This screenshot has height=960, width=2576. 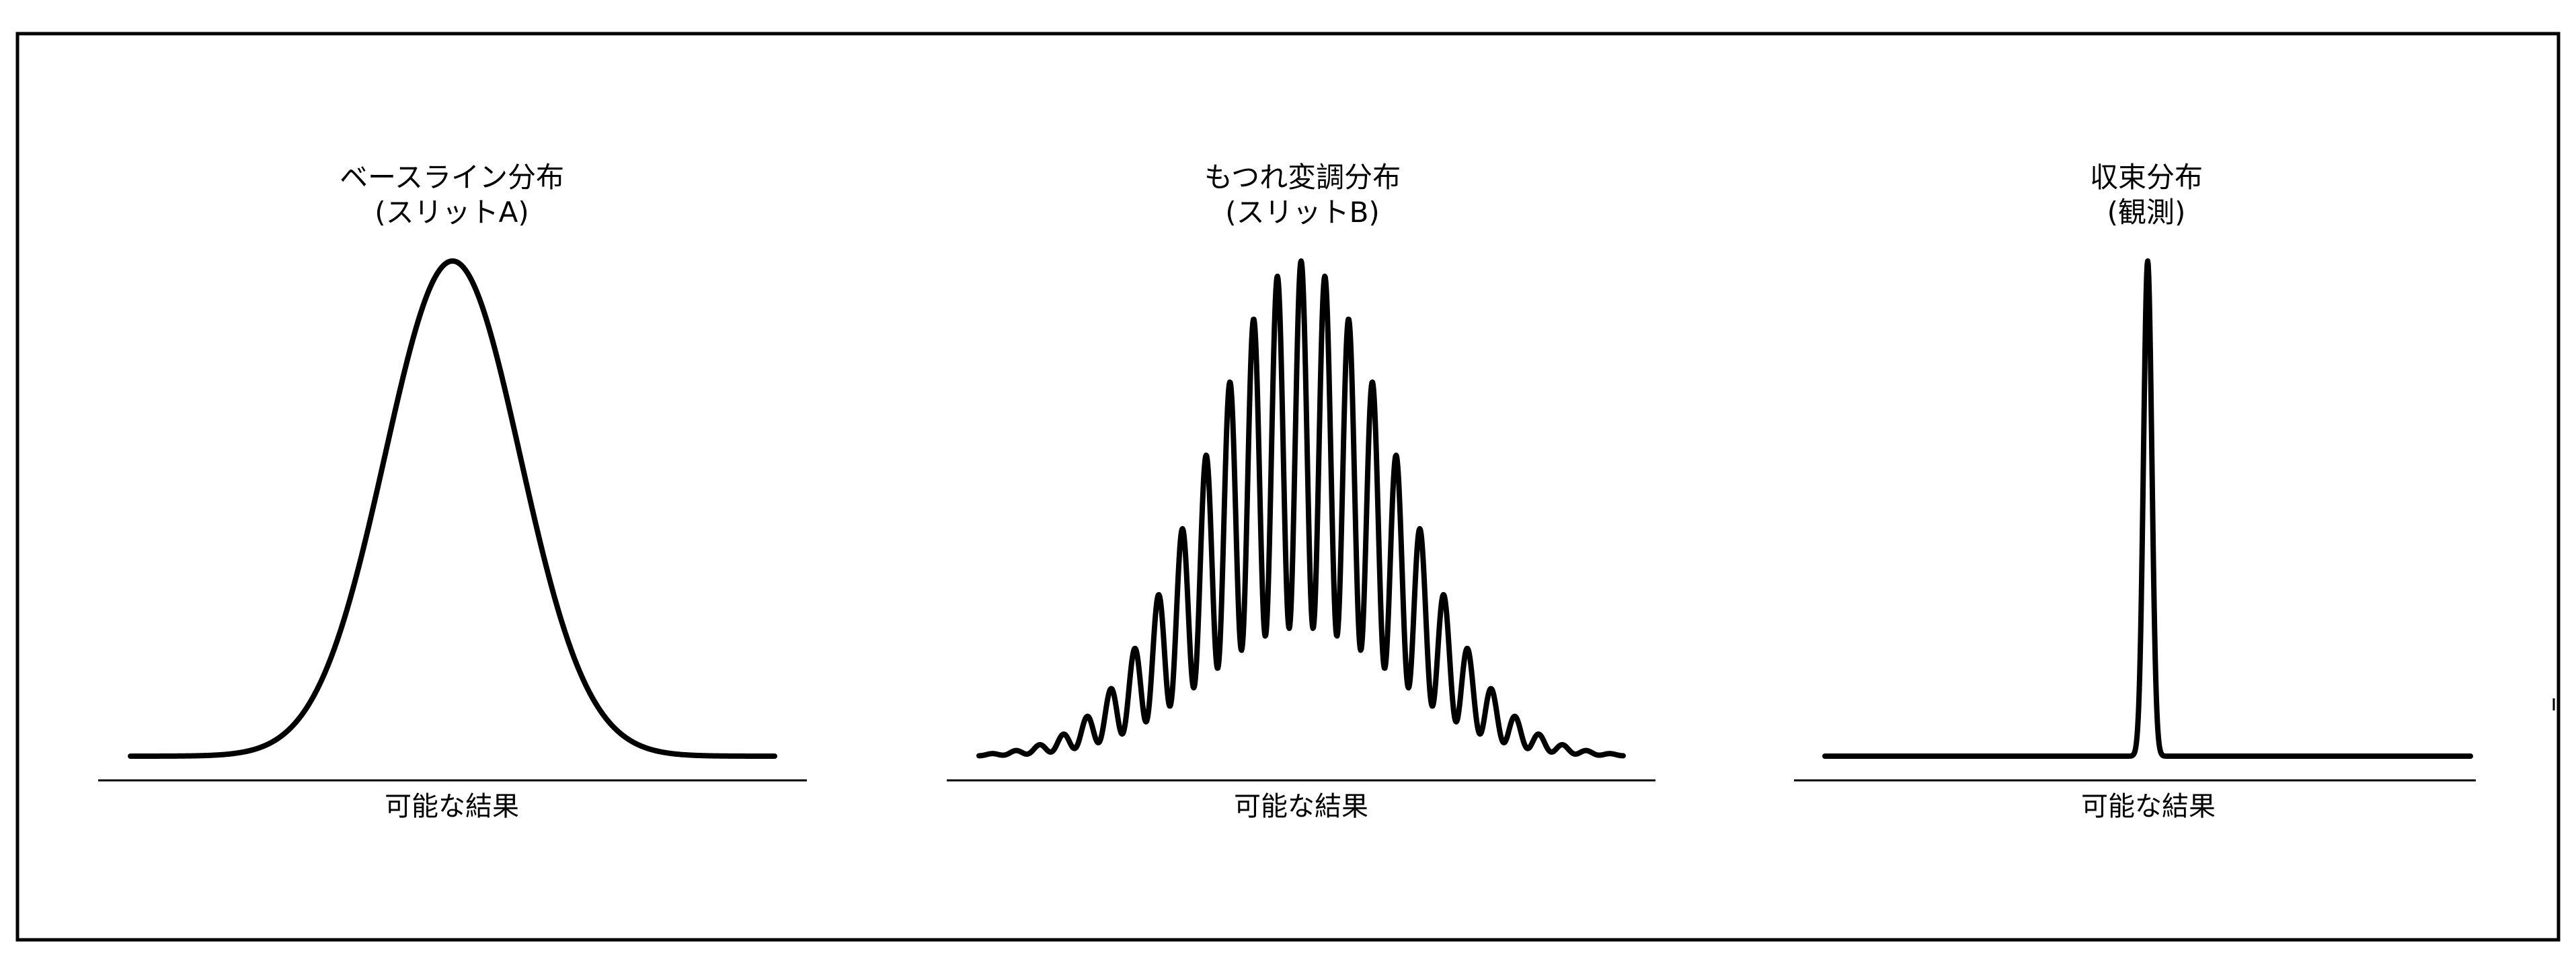 I want to click on panel-entangled-xlabel: 可能な結果, so click(x=1301, y=806).